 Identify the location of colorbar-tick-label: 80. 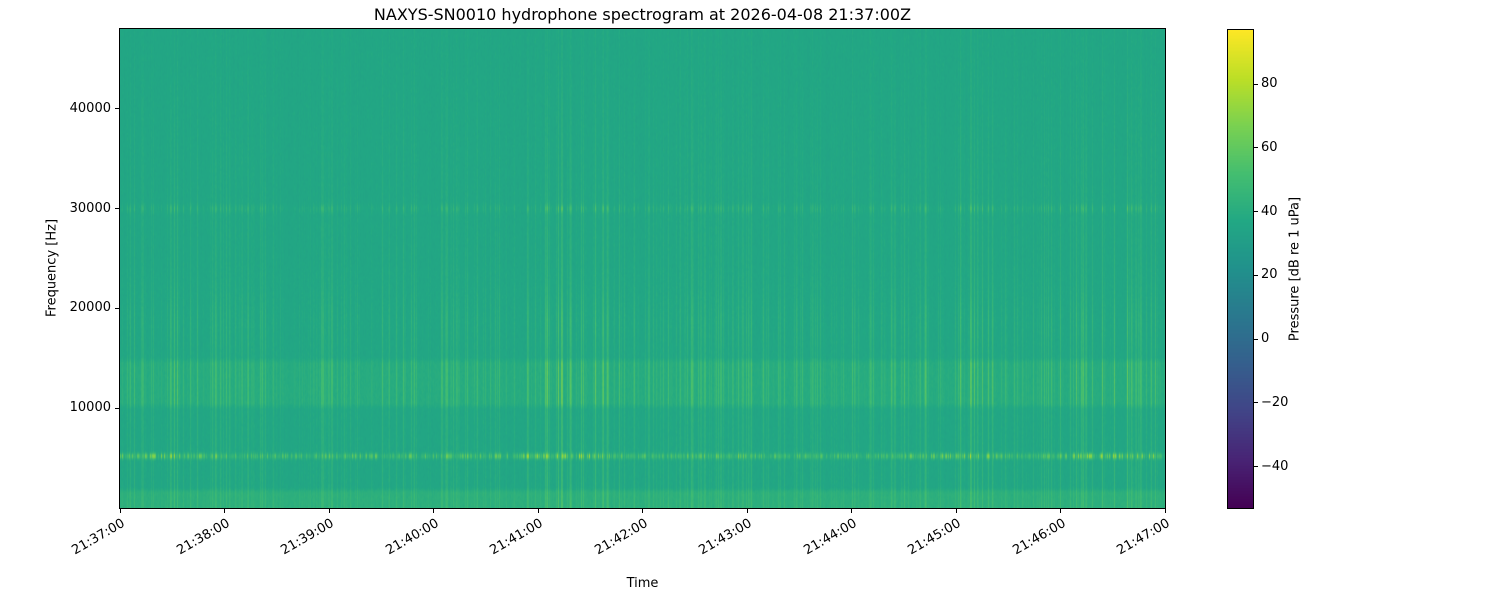
(1269, 84).